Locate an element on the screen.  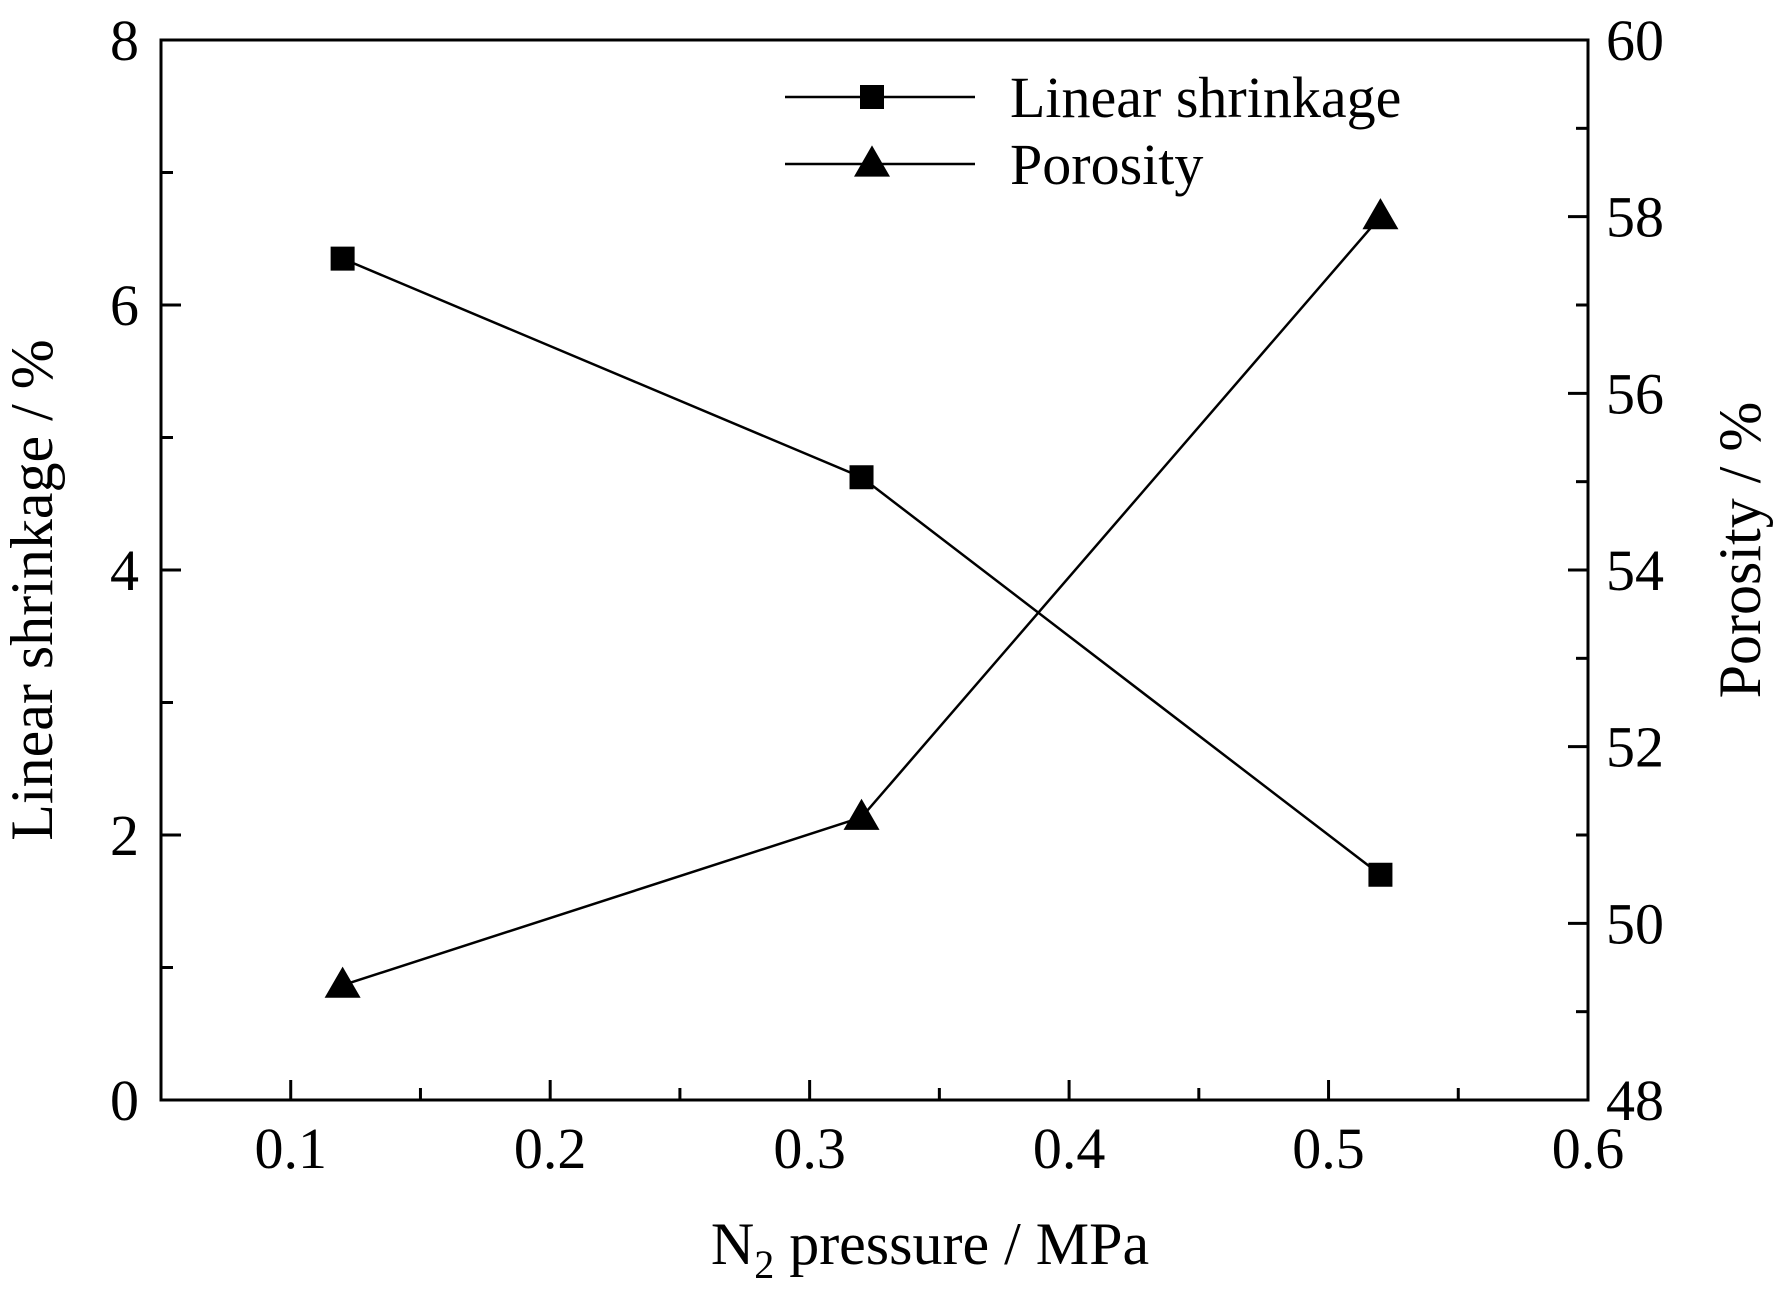
legend-porosity-label: Porosity is located at coordinates (1106, 164).